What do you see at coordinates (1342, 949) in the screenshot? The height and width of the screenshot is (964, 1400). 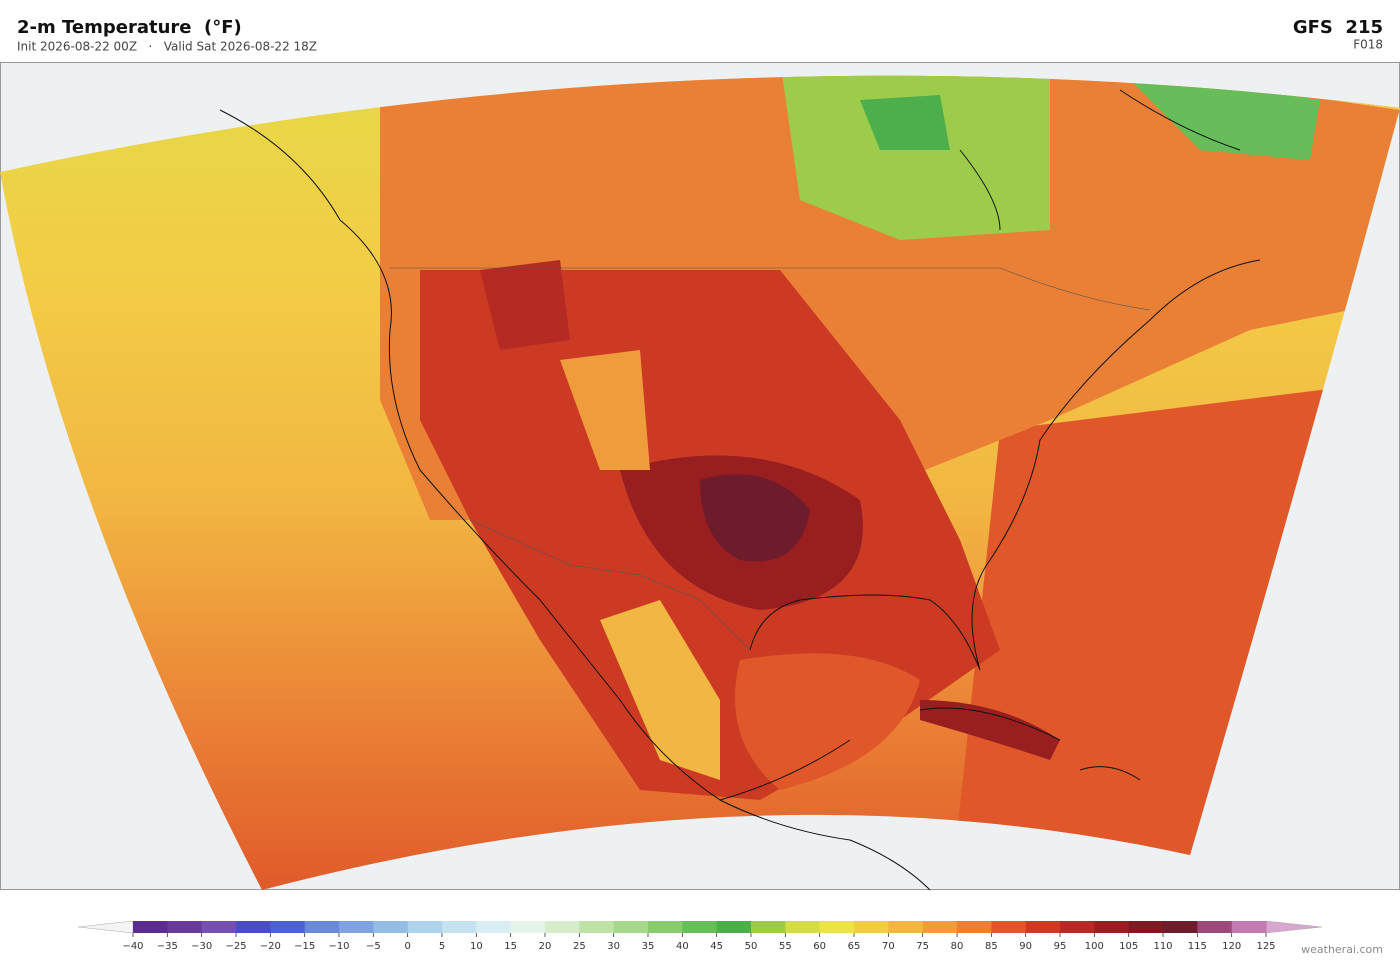 I see `credit: weatherai.com` at bounding box center [1342, 949].